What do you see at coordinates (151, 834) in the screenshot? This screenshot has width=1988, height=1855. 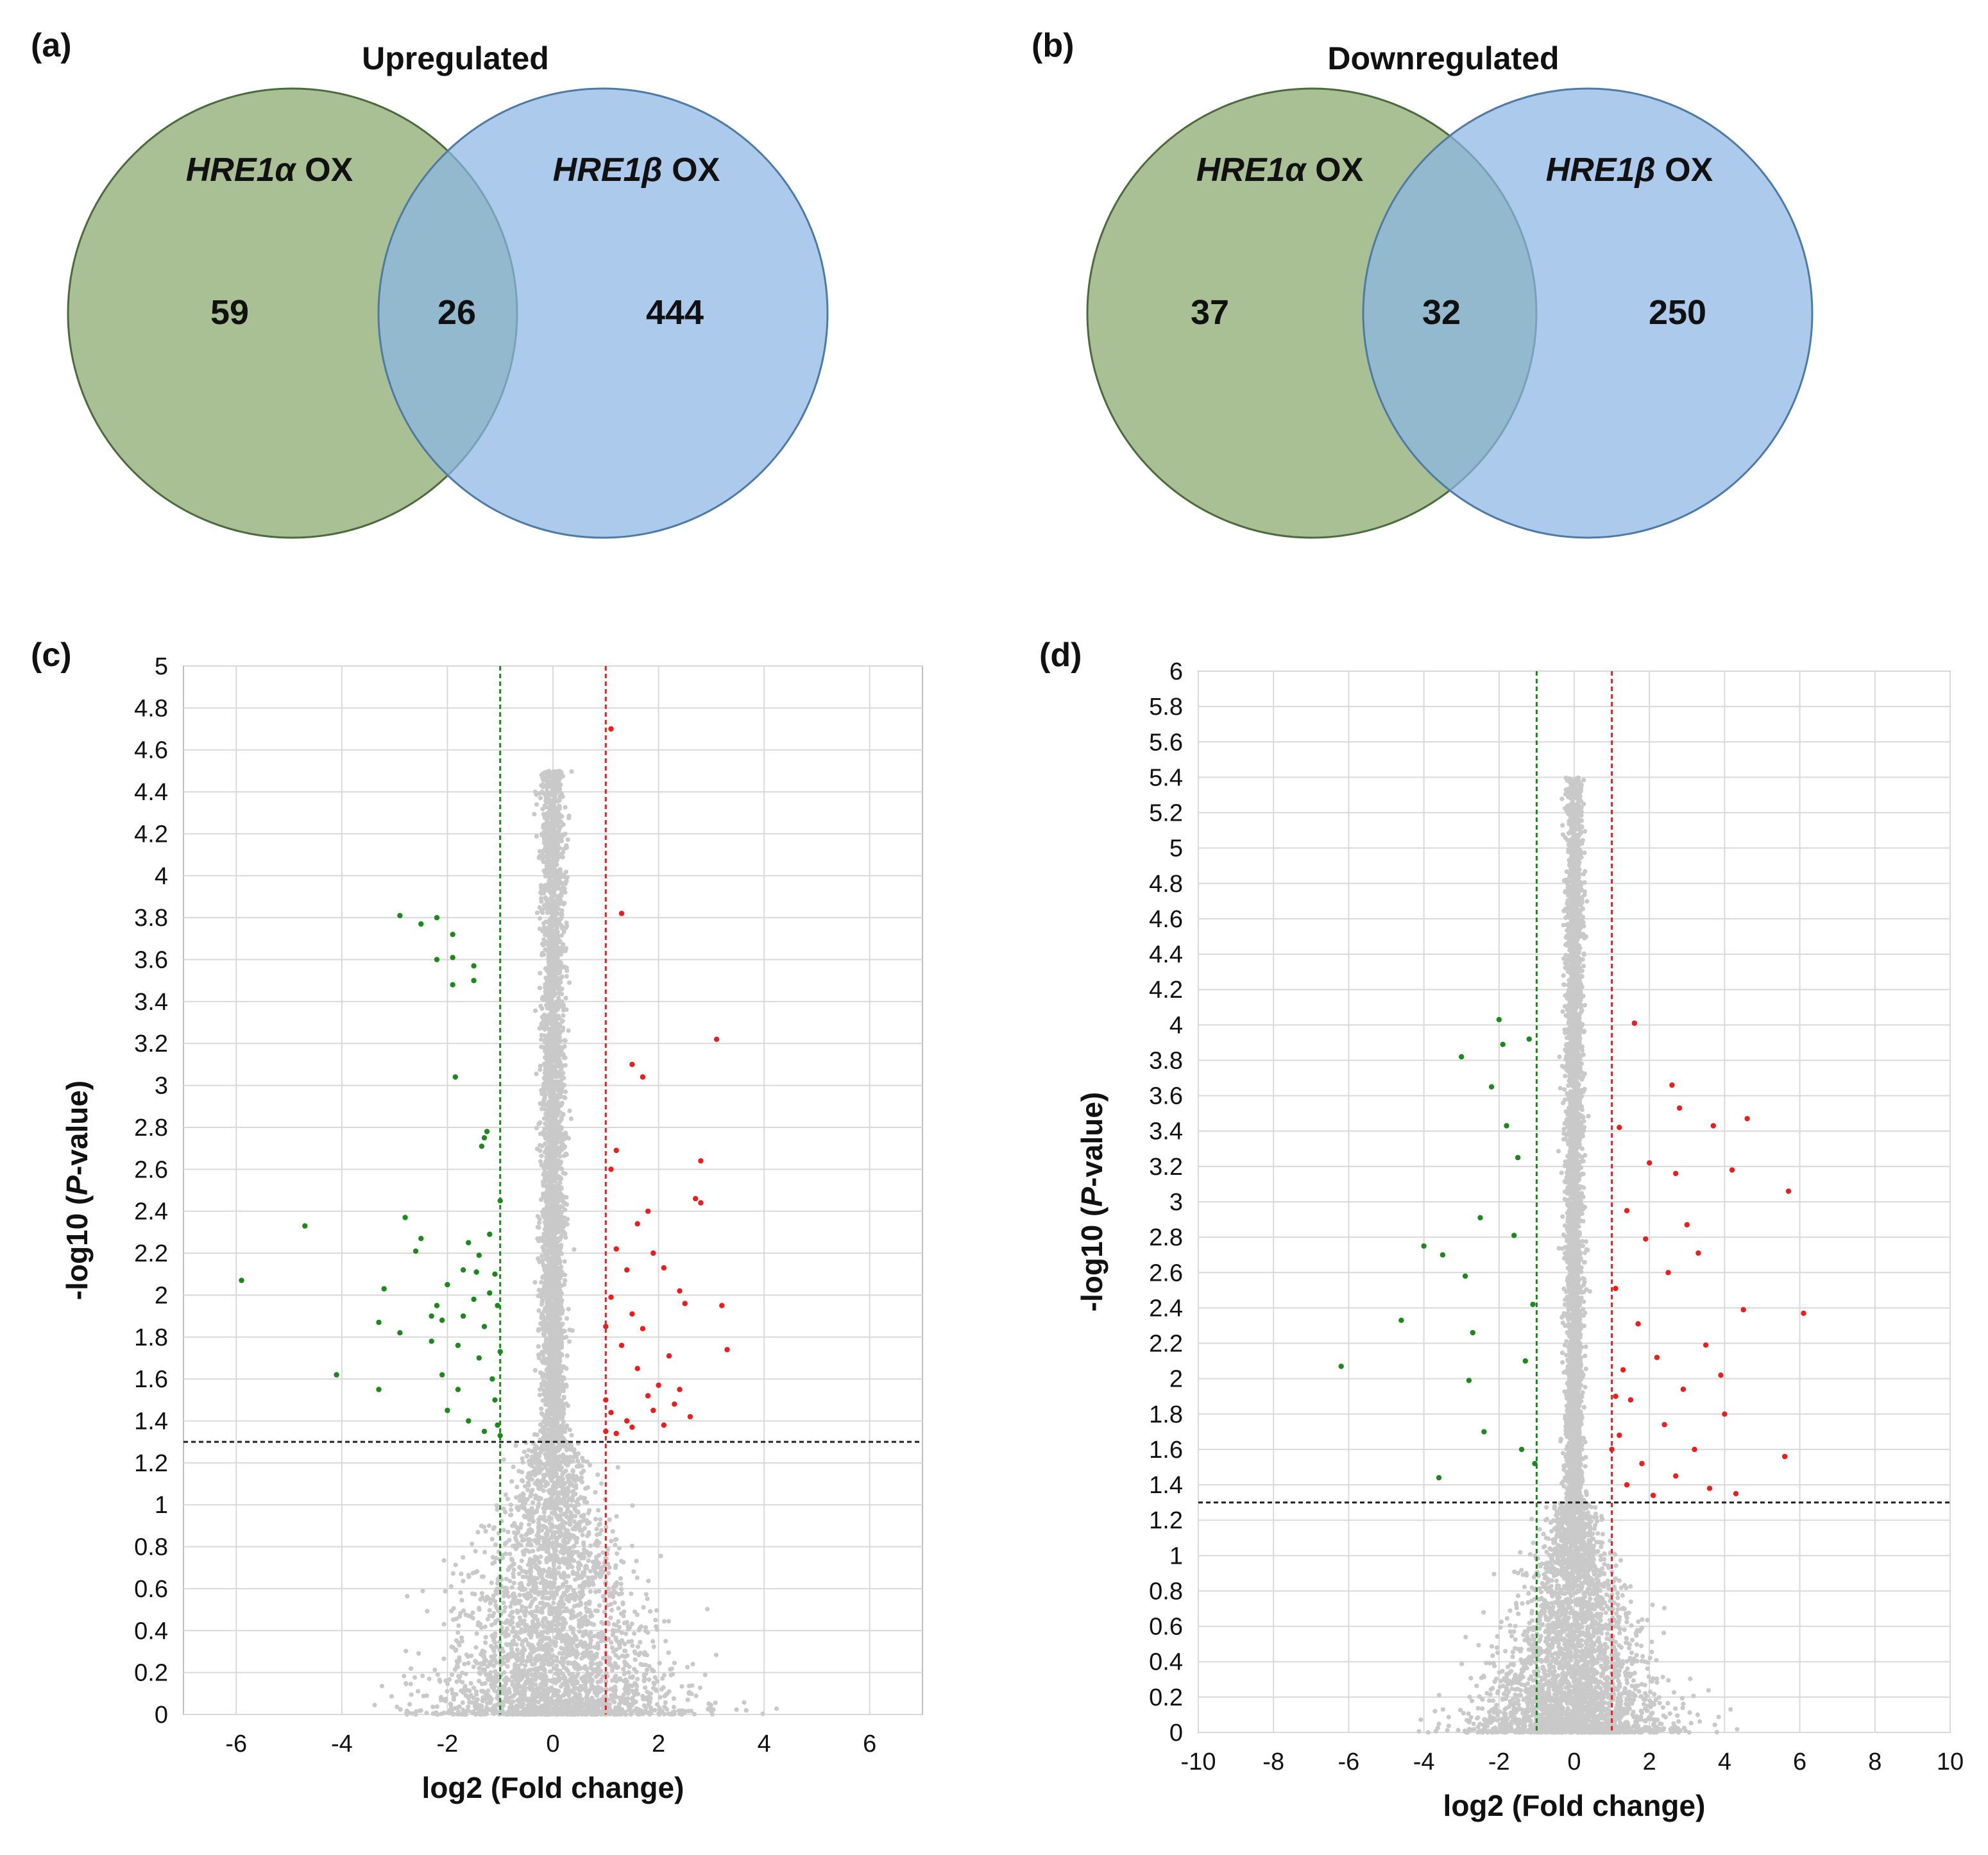 I see `y-tick-label: 4.2` at bounding box center [151, 834].